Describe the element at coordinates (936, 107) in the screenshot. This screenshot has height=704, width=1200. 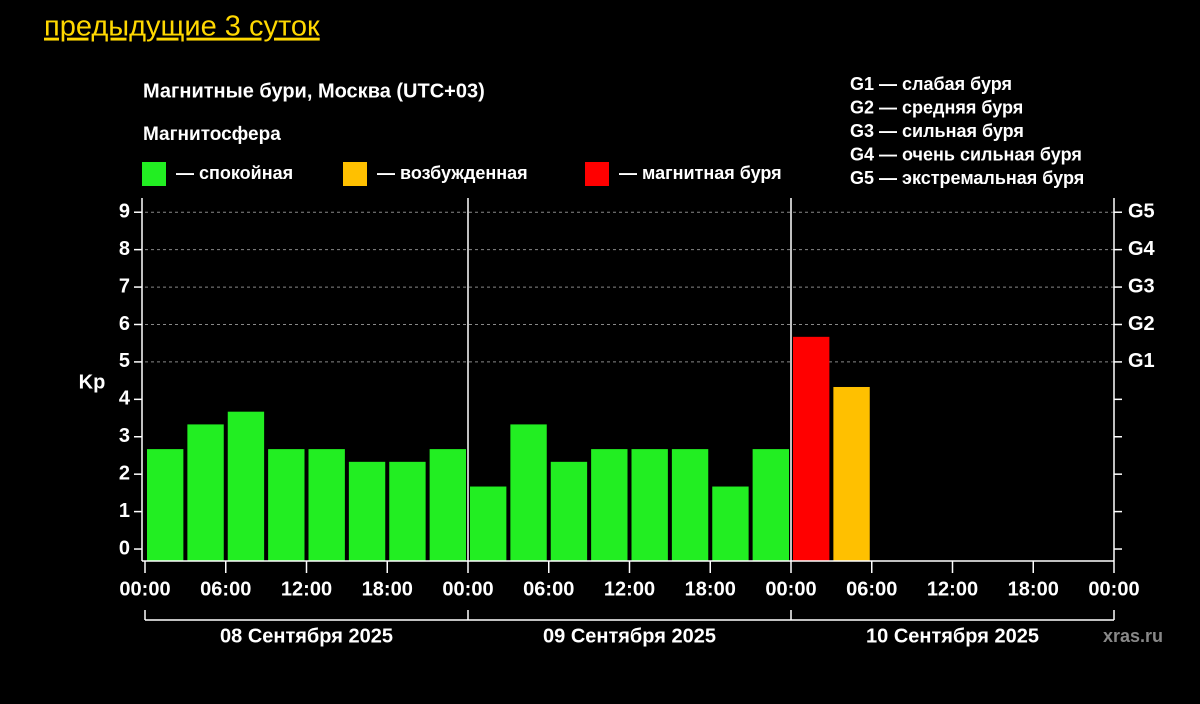
I see `scale-note: G2 — средняя буря` at that location.